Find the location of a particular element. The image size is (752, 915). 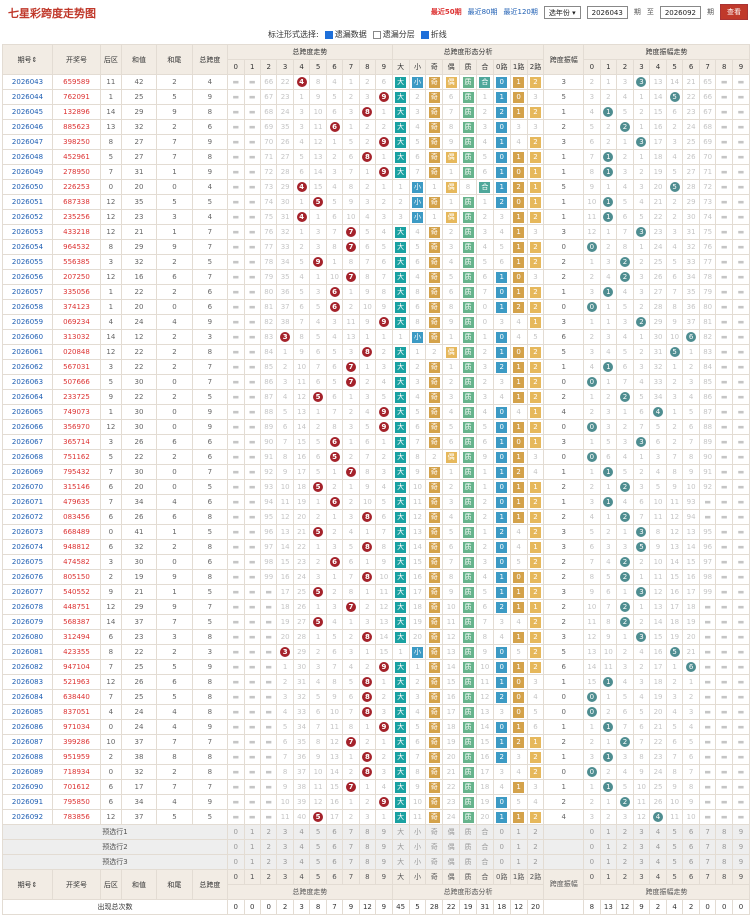

year-select: 选年份 ▾ is located at coordinates (562, 12).